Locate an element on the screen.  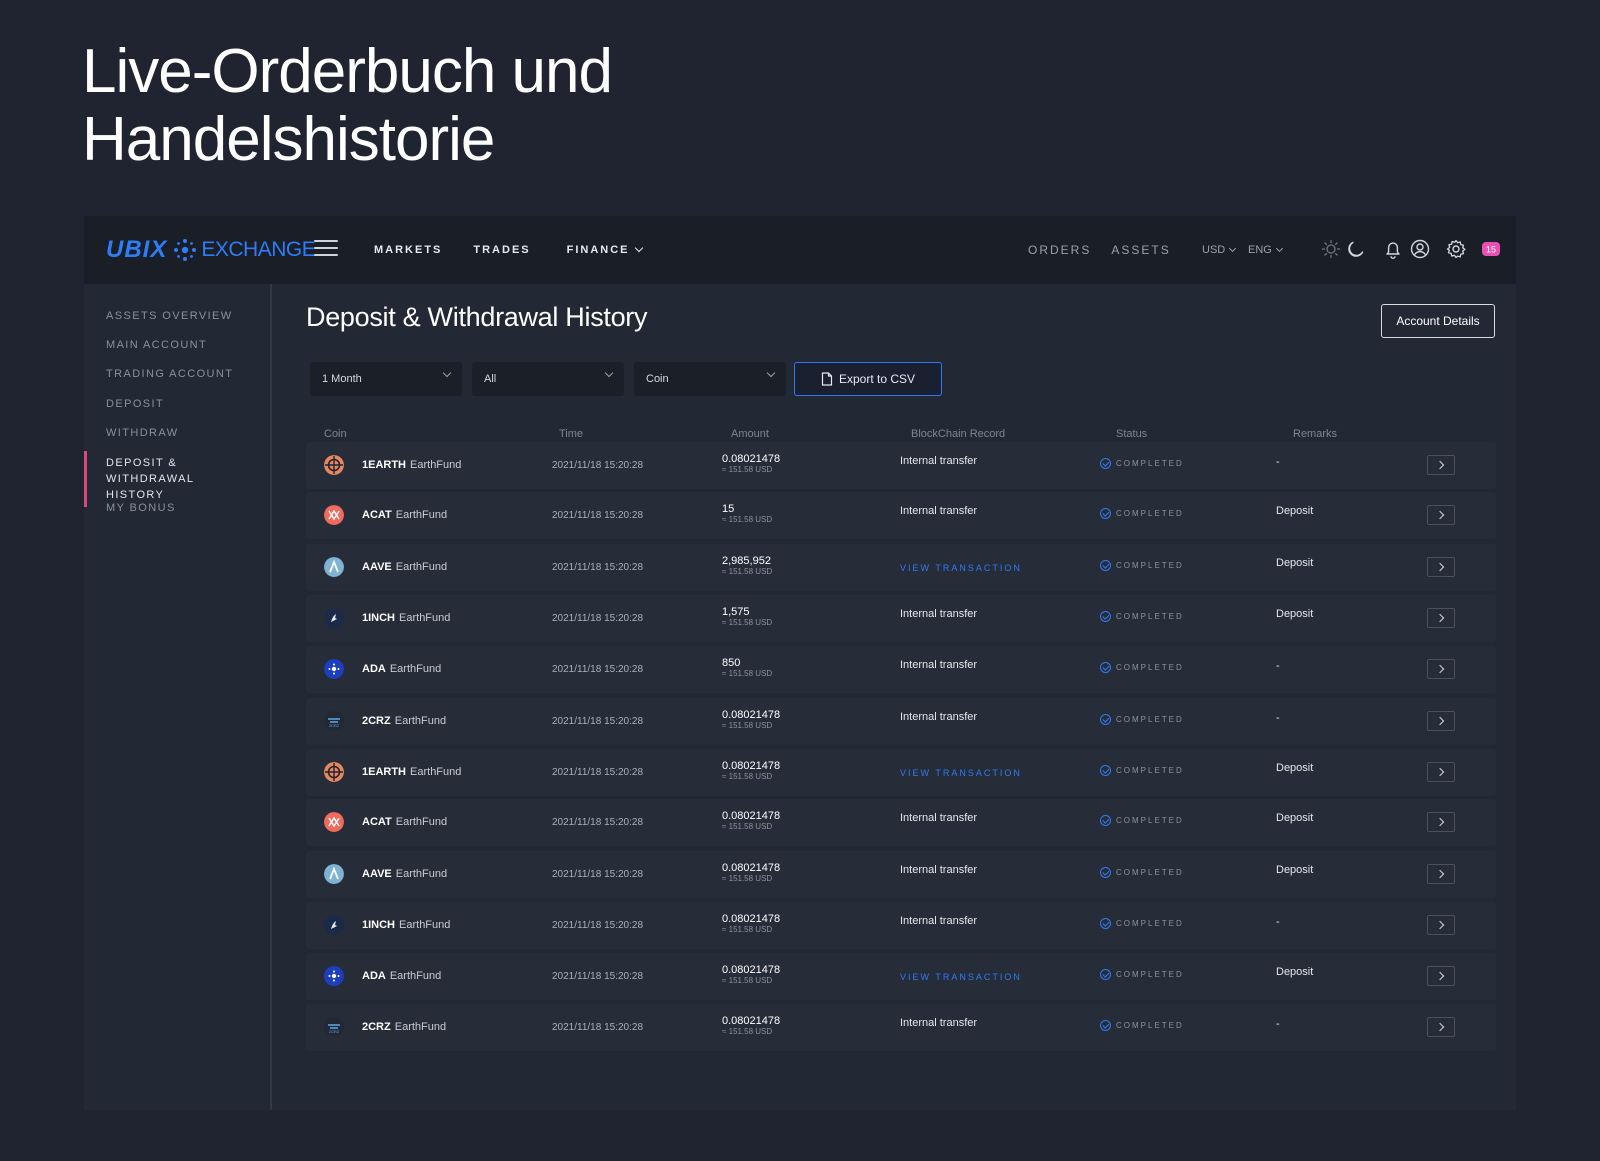
sun-icon is located at coordinates (1331, 249).